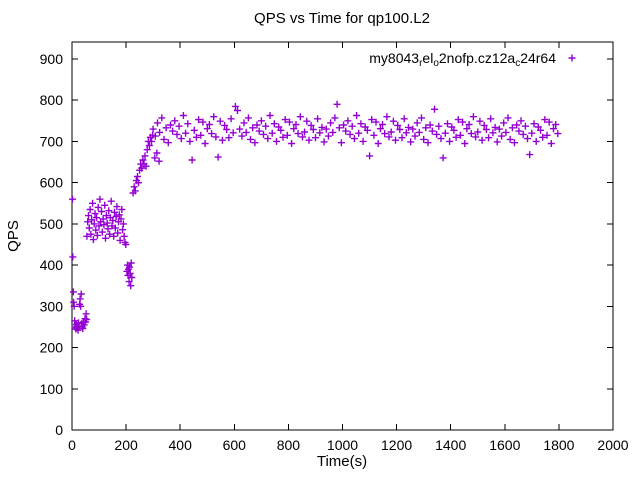 The width and height of the screenshot is (640, 480). Describe the element at coordinates (538, 58) in the screenshot. I see `legend-label-text: 24r64` at that location.